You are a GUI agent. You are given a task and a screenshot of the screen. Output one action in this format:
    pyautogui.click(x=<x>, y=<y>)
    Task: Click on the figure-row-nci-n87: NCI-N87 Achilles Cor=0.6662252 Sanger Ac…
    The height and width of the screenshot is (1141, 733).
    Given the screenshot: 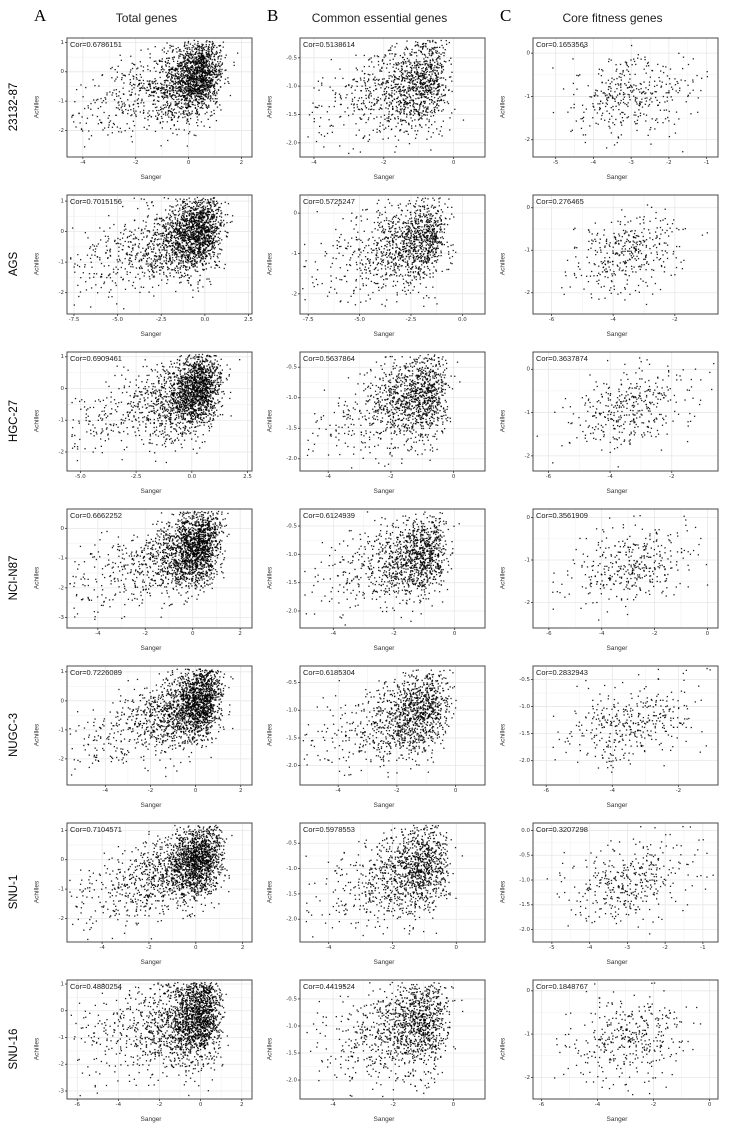 What is the action you would take?
    pyautogui.click(x=366, y=578)
    